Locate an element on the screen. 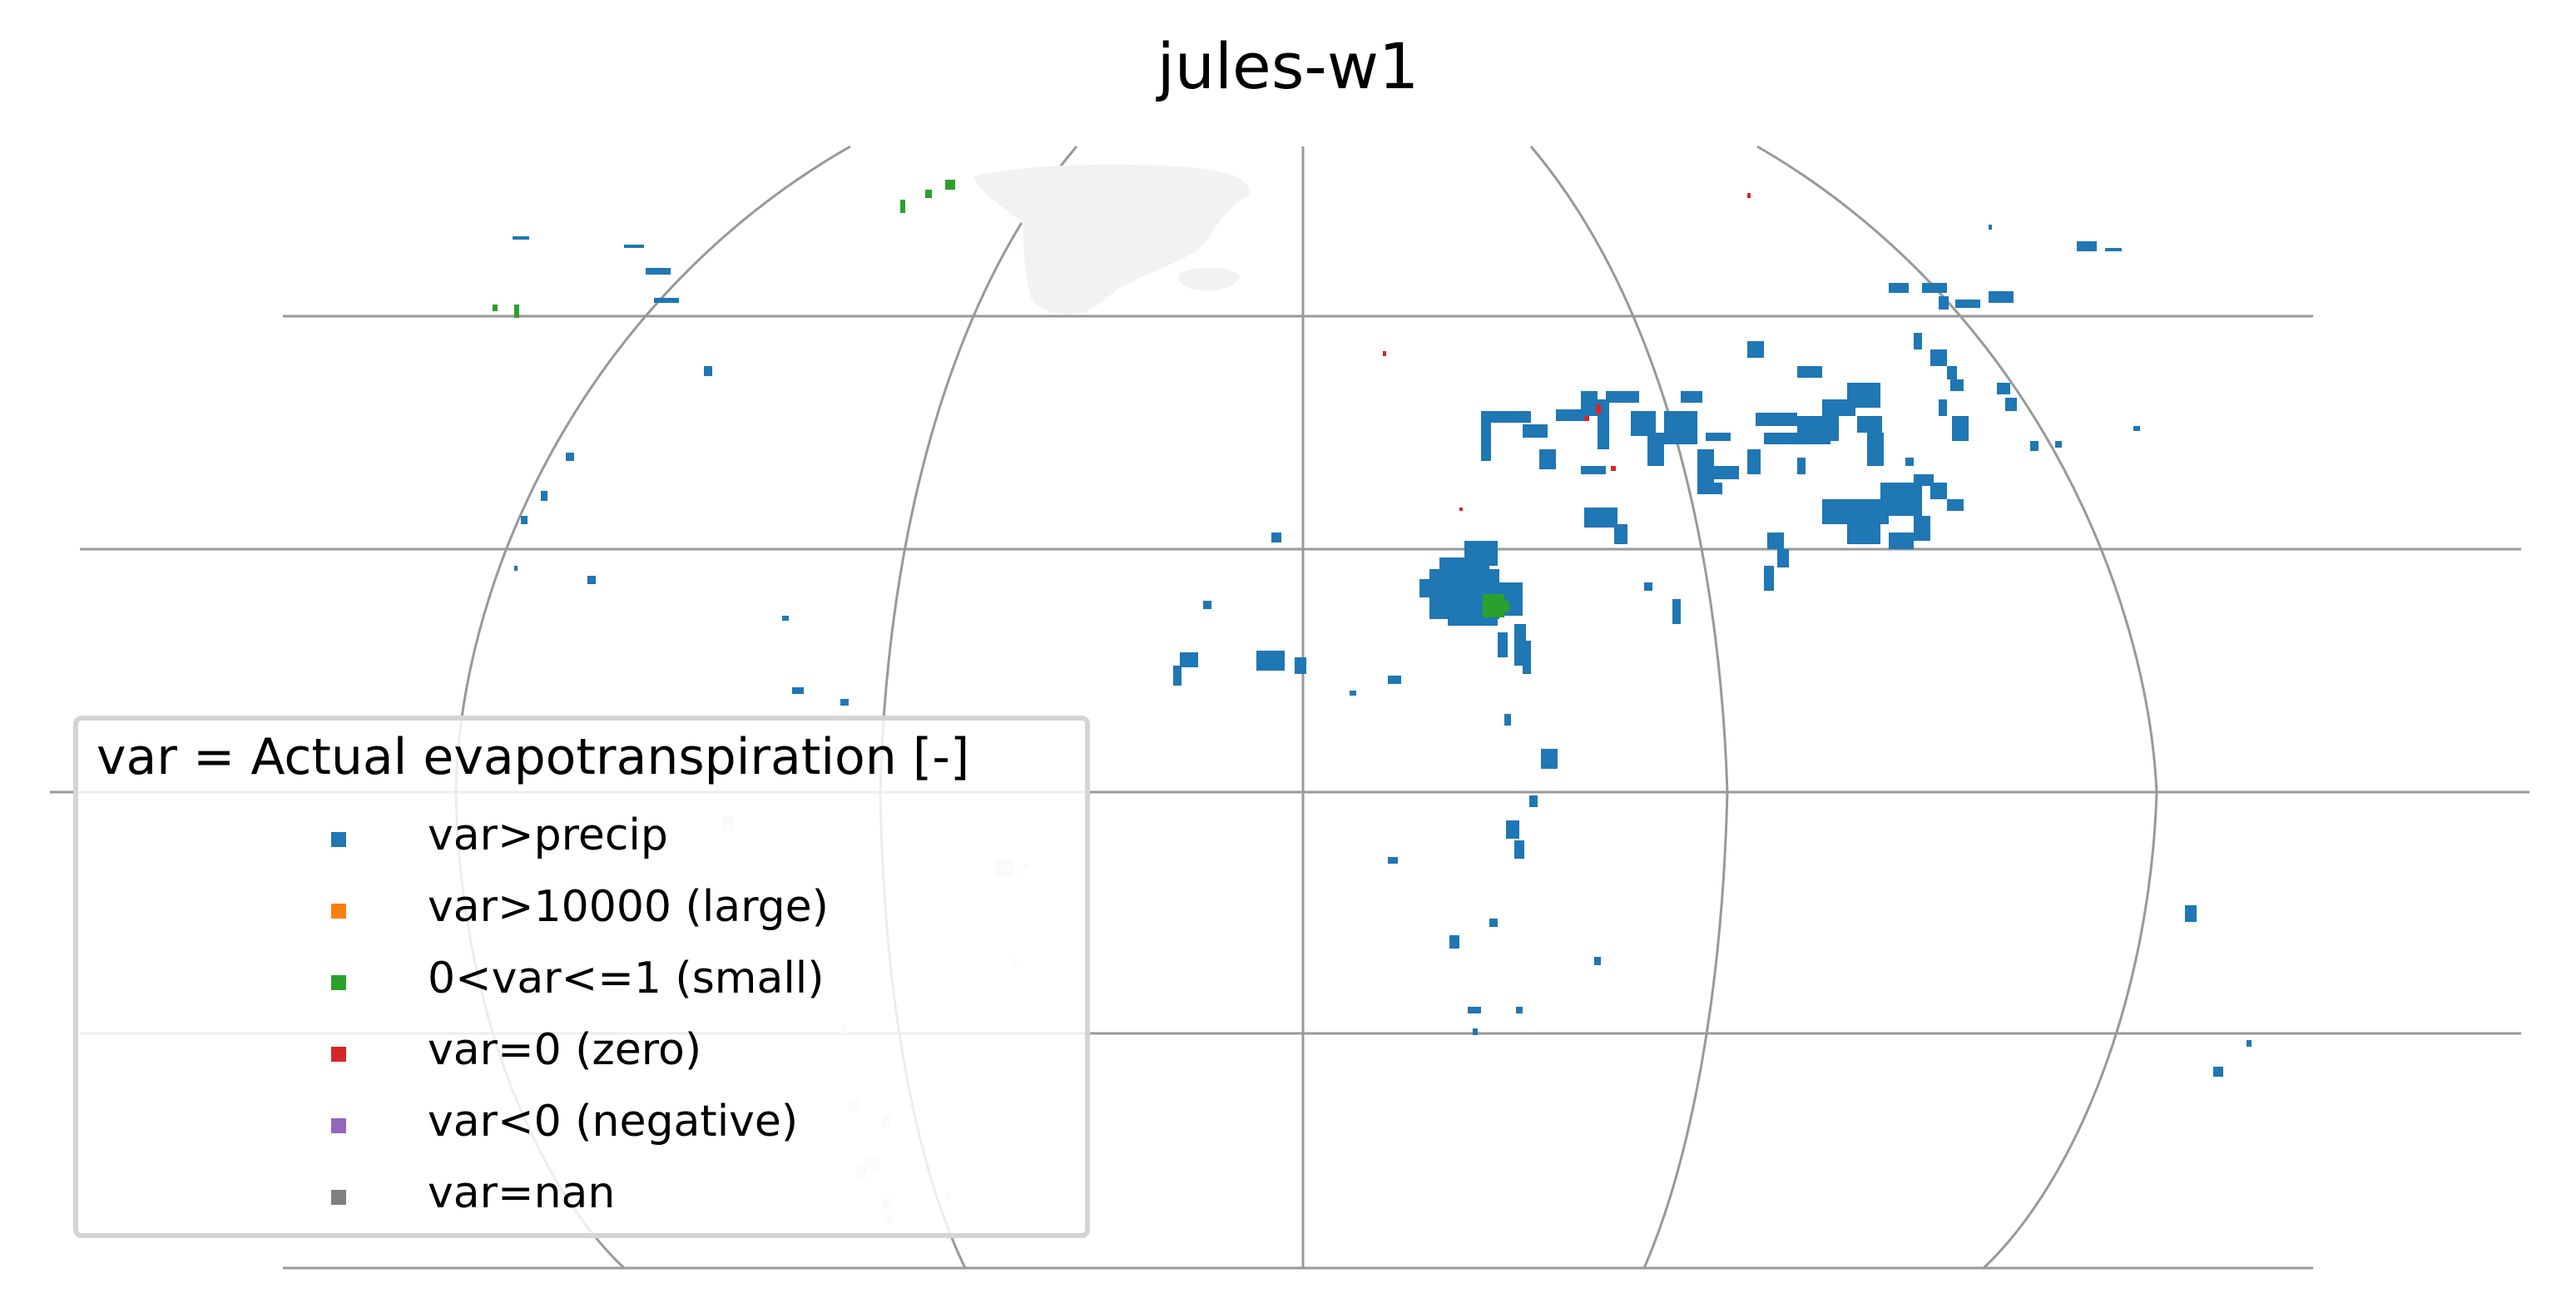 The height and width of the screenshot is (1303, 2576). legend-item: var<0 (negative) is located at coordinates (577, 1136).